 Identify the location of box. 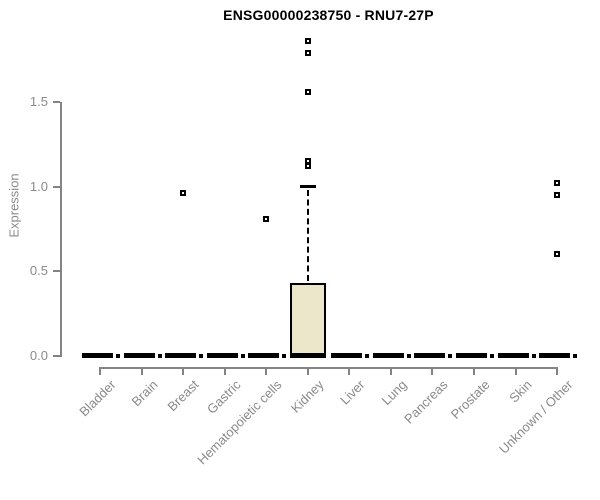
(307, 320).